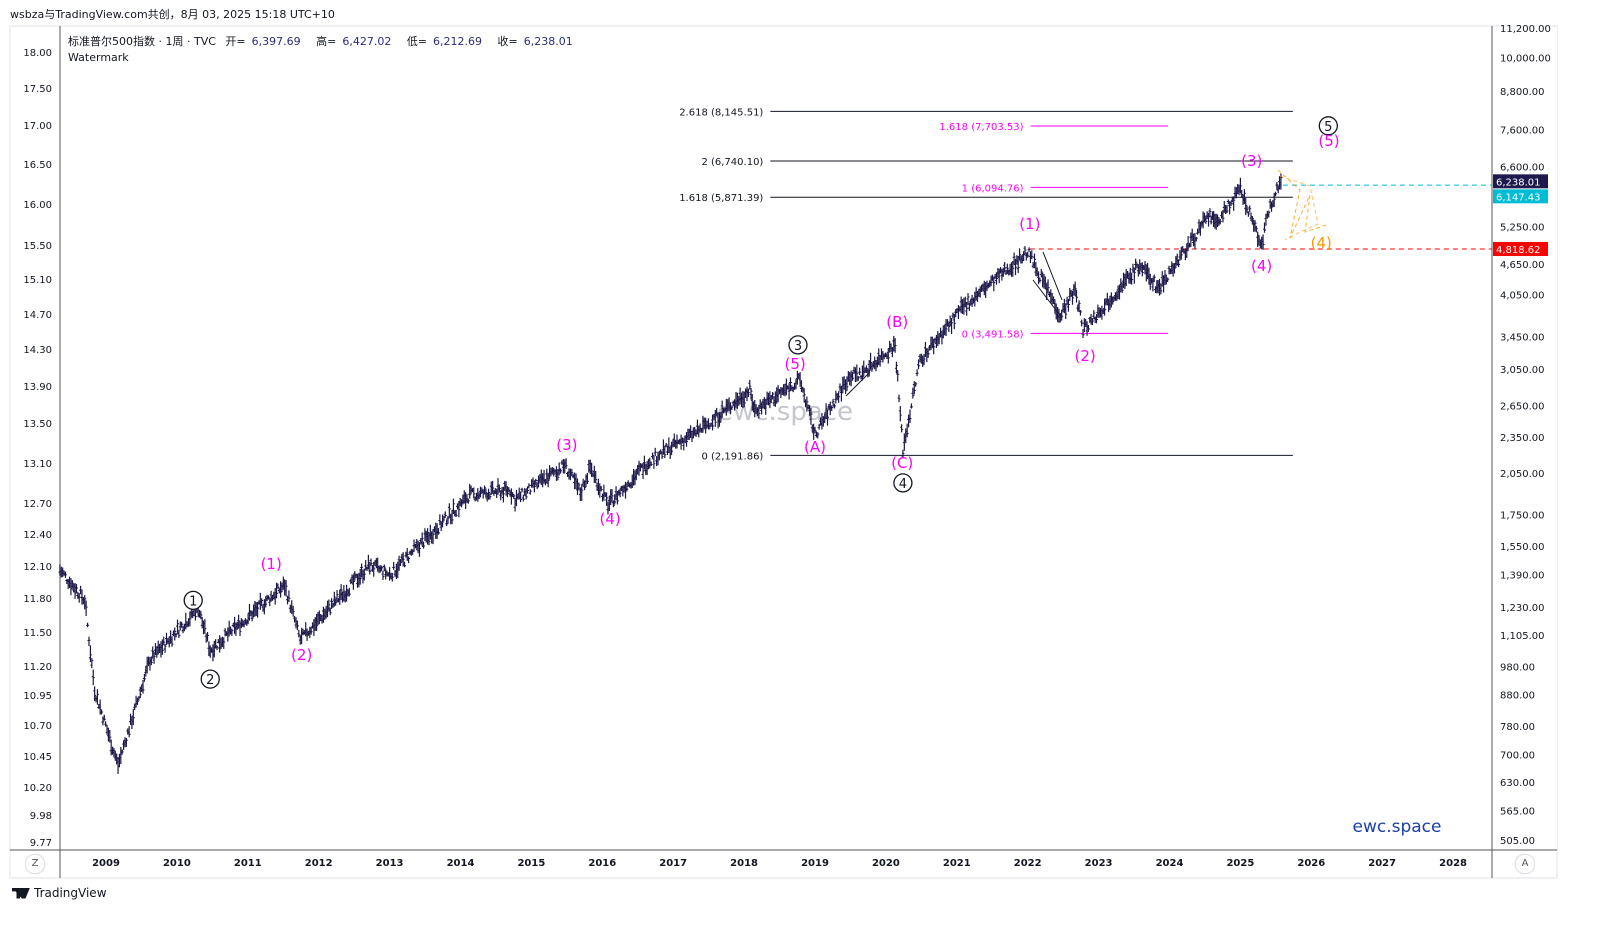 Image resolution: width=1603 pixels, height=932 pixels. Describe the element at coordinates (37, 535) in the screenshot. I see `left-axis-tick: 12.40` at that location.